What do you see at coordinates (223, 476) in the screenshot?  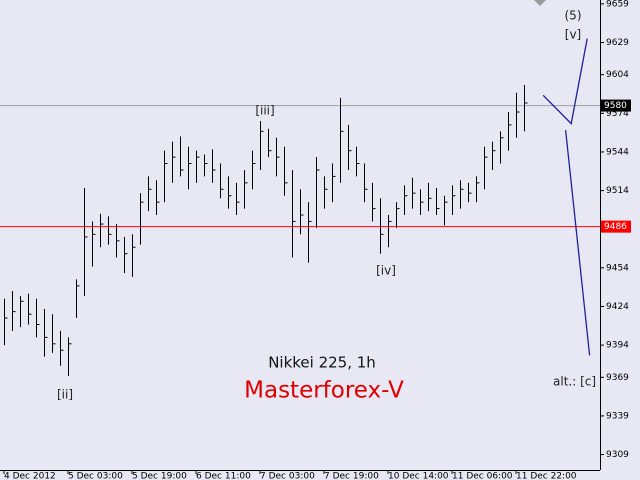 I see `x-tick-label: 6 Dec 11:00` at bounding box center [223, 476].